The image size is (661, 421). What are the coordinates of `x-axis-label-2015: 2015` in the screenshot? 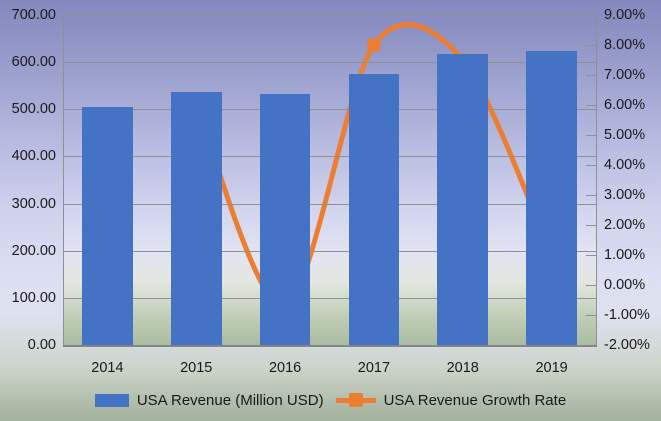 It's located at (196, 368).